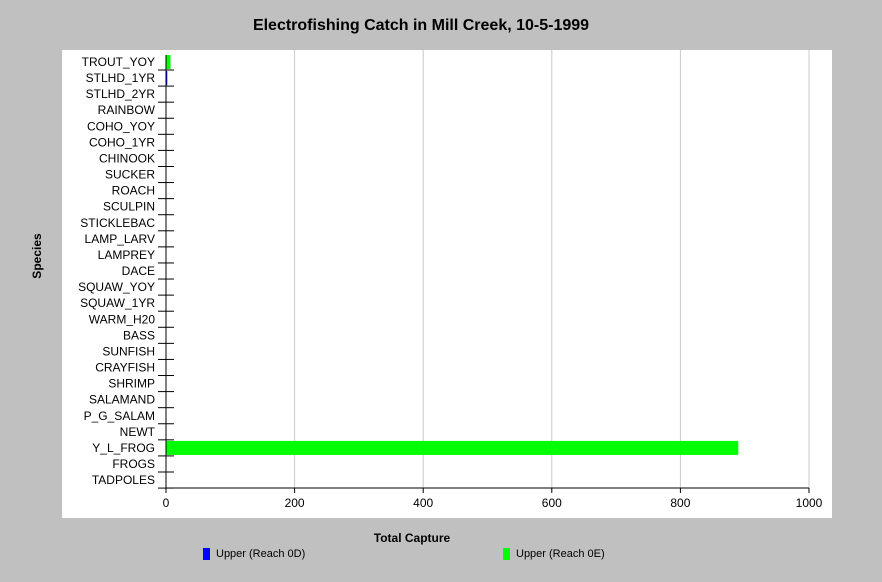 This screenshot has width=882, height=582. Describe the element at coordinates (206, 554) in the screenshot. I see `legend-swatch-reach-0d` at that location.